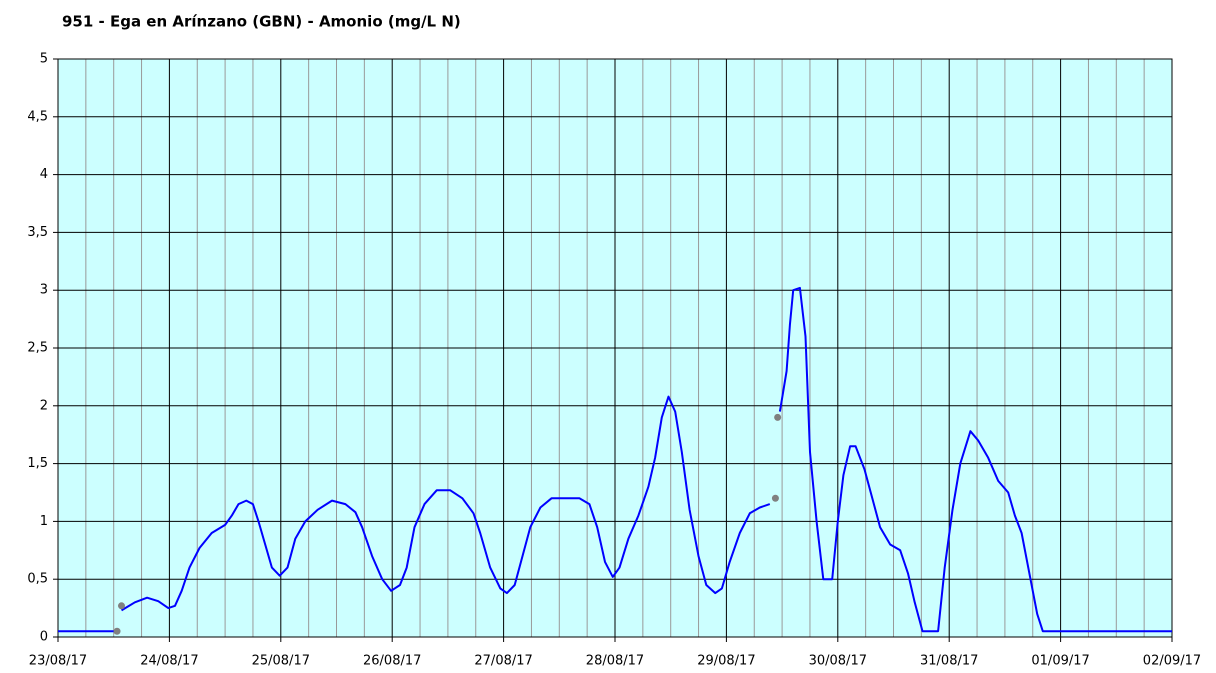 This screenshot has width=1216, height=673. I want to click on x-tick-label: 27/08/17, so click(503, 661).